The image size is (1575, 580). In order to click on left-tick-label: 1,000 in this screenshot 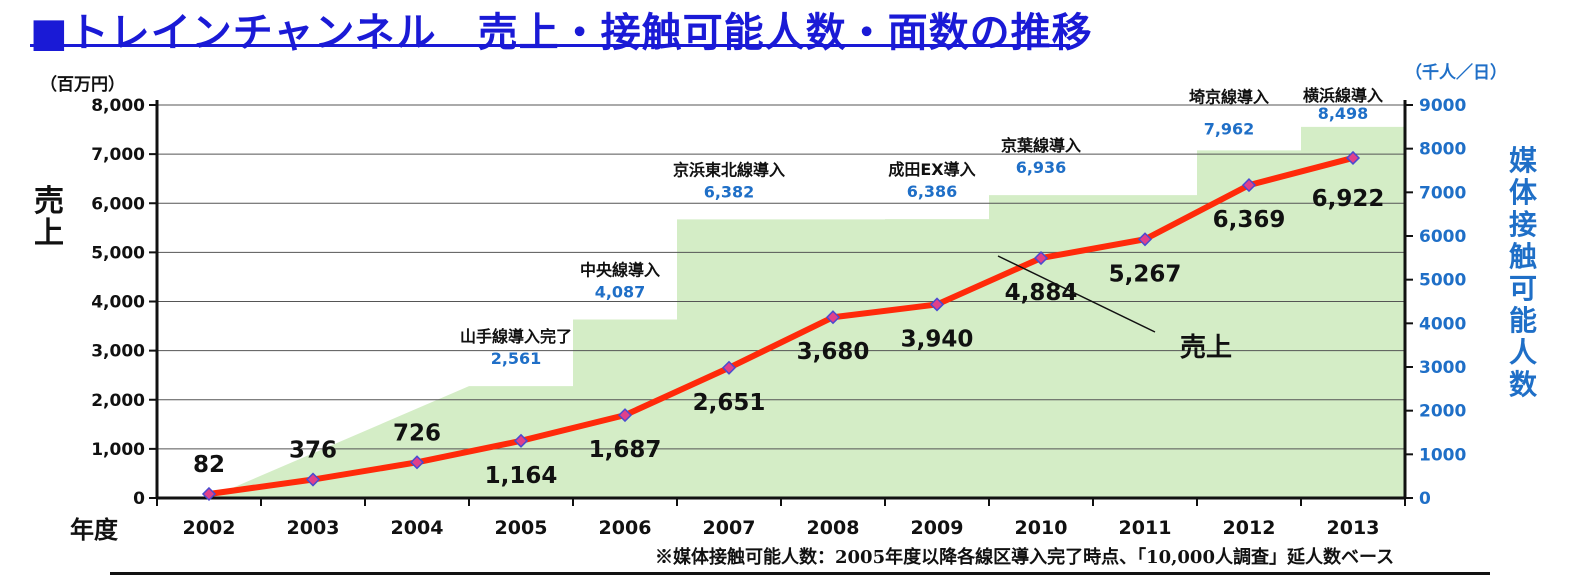, I will do `click(118, 450)`.